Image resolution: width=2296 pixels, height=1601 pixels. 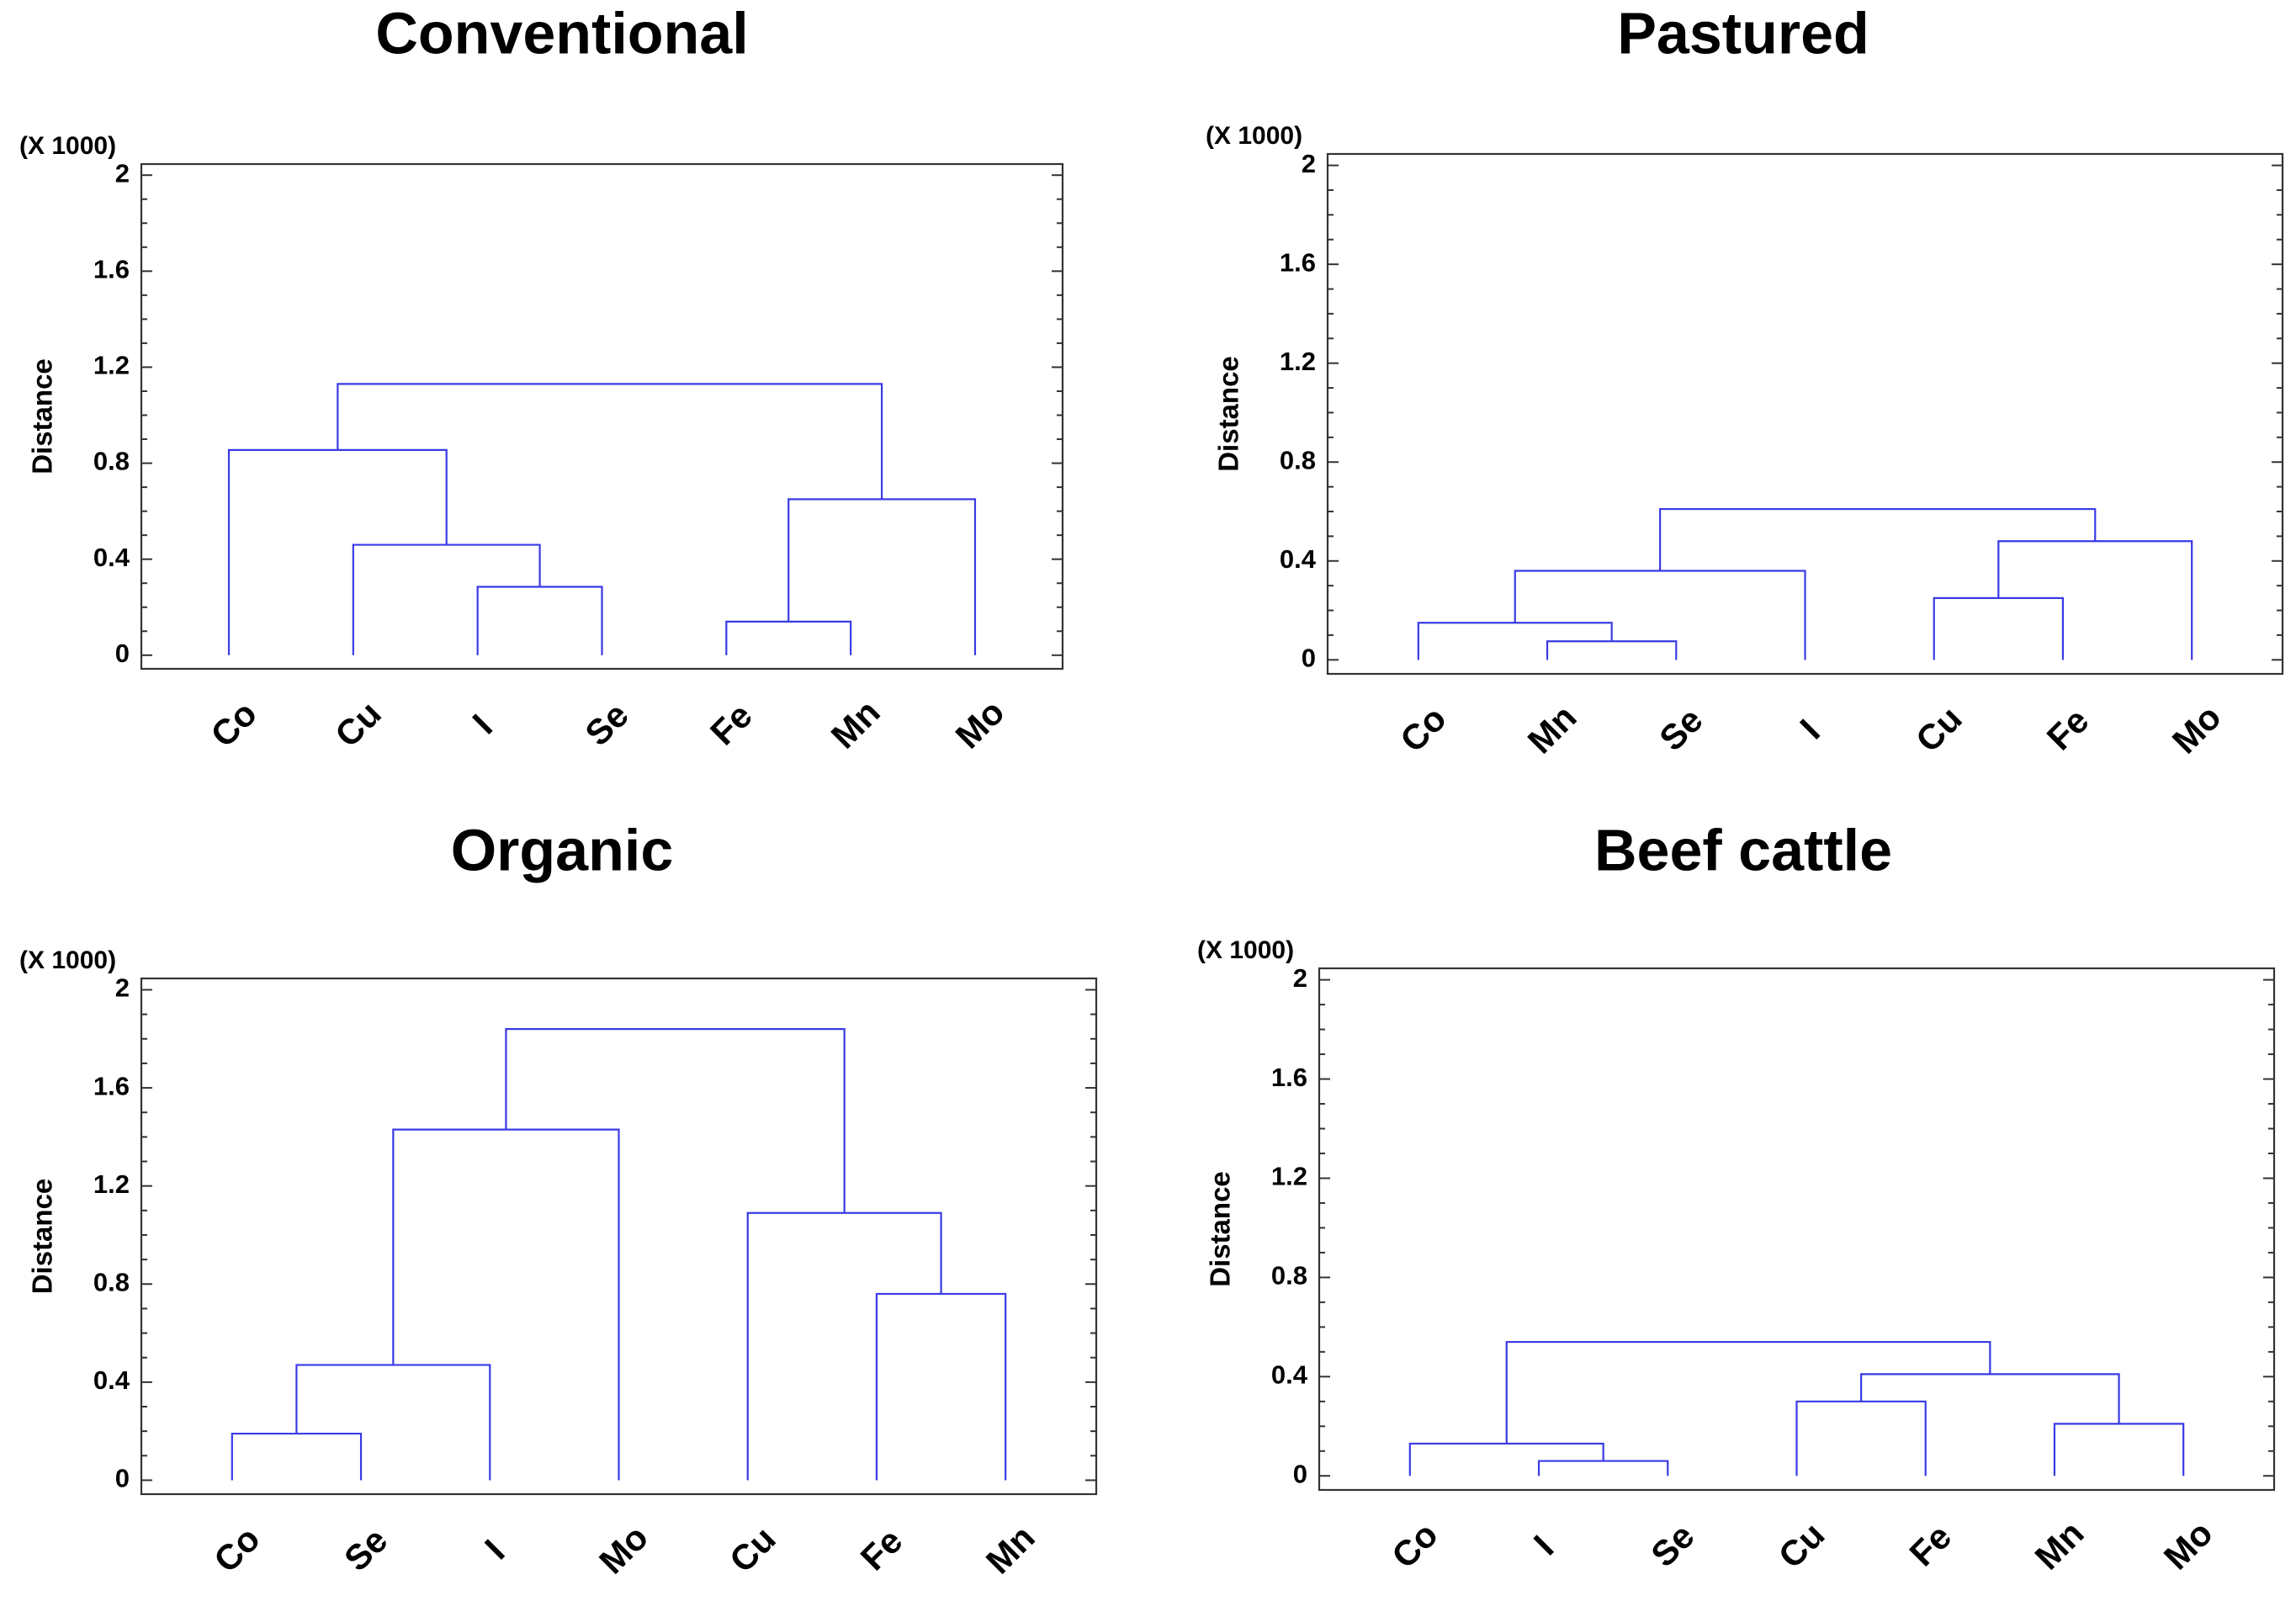 What do you see at coordinates (562, 850) in the screenshot?
I see `panel-title: Organic` at bounding box center [562, 850].